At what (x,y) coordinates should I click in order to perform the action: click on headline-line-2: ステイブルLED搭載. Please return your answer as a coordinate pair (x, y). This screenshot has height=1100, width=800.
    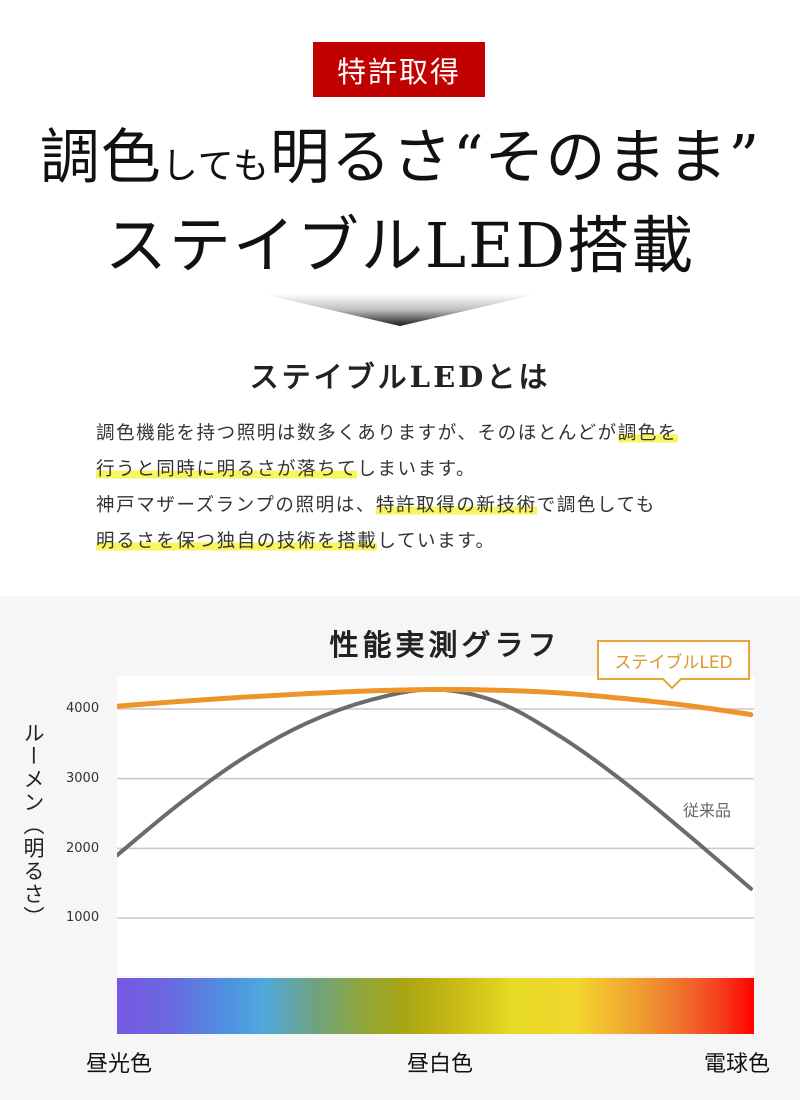
    Looking at the image, I should click on (400, 245).